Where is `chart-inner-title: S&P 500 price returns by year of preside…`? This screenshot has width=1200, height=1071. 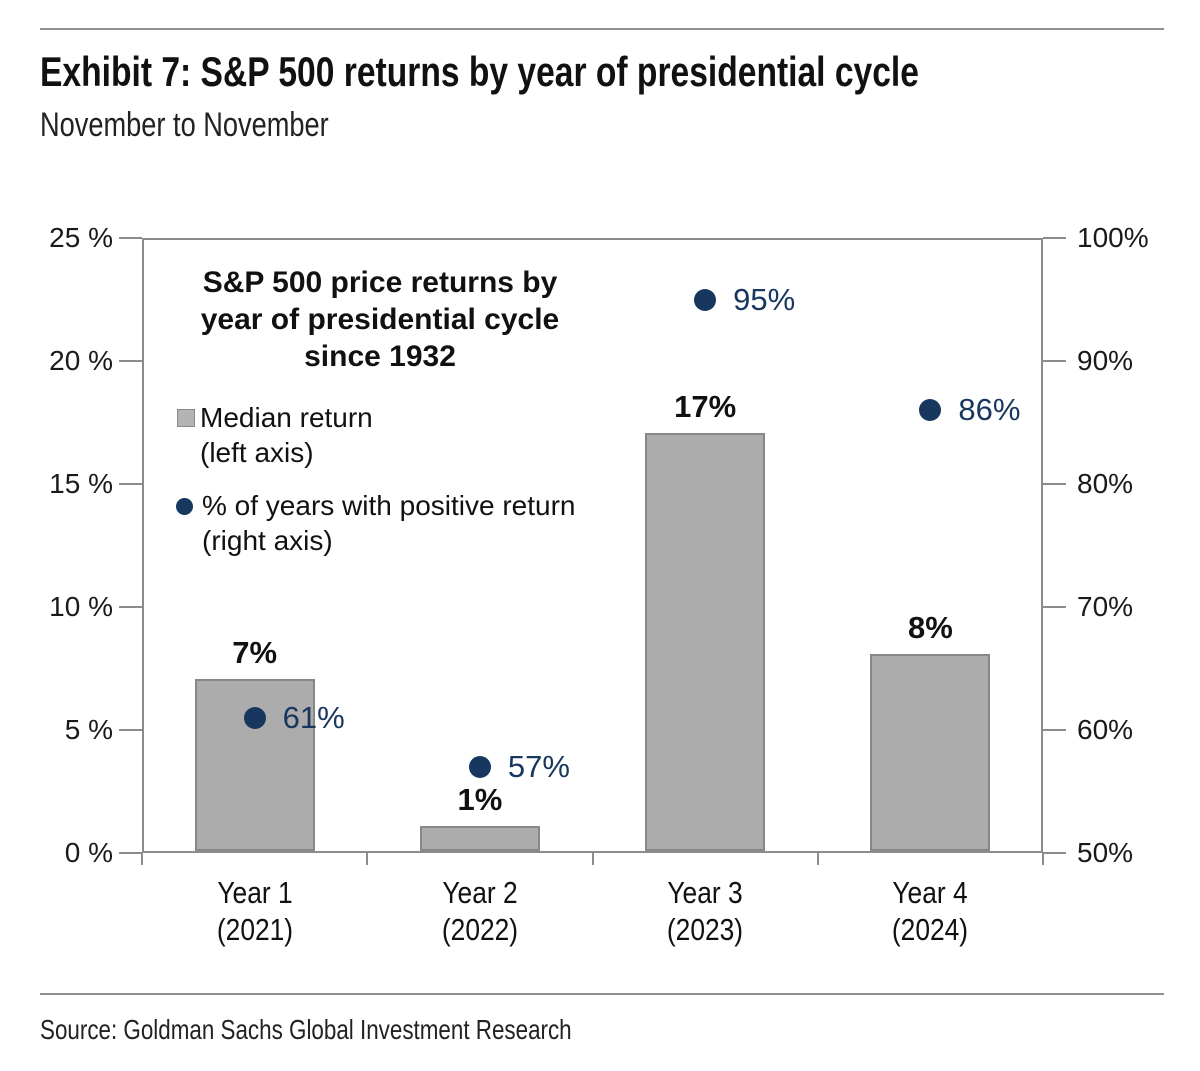
chart-inner-title: S&P 500 price returns by year of preside… is located at coordinates (380, 319).